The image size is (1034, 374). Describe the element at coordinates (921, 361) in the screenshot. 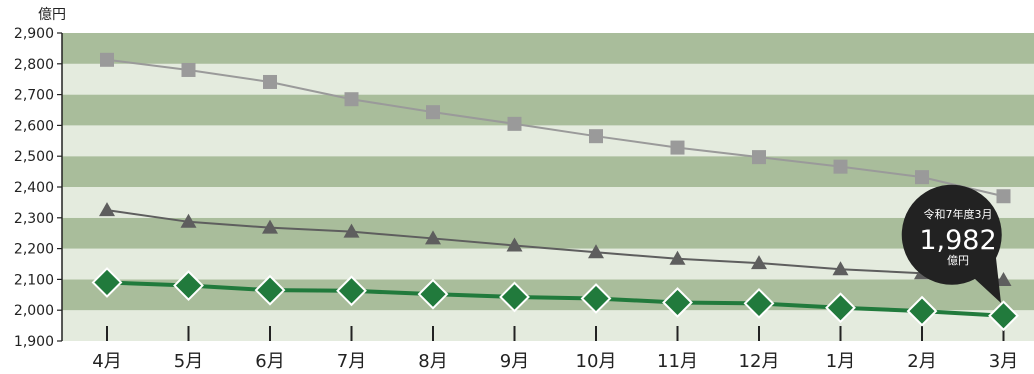

I see `x-tick-label: 2月` at that location.